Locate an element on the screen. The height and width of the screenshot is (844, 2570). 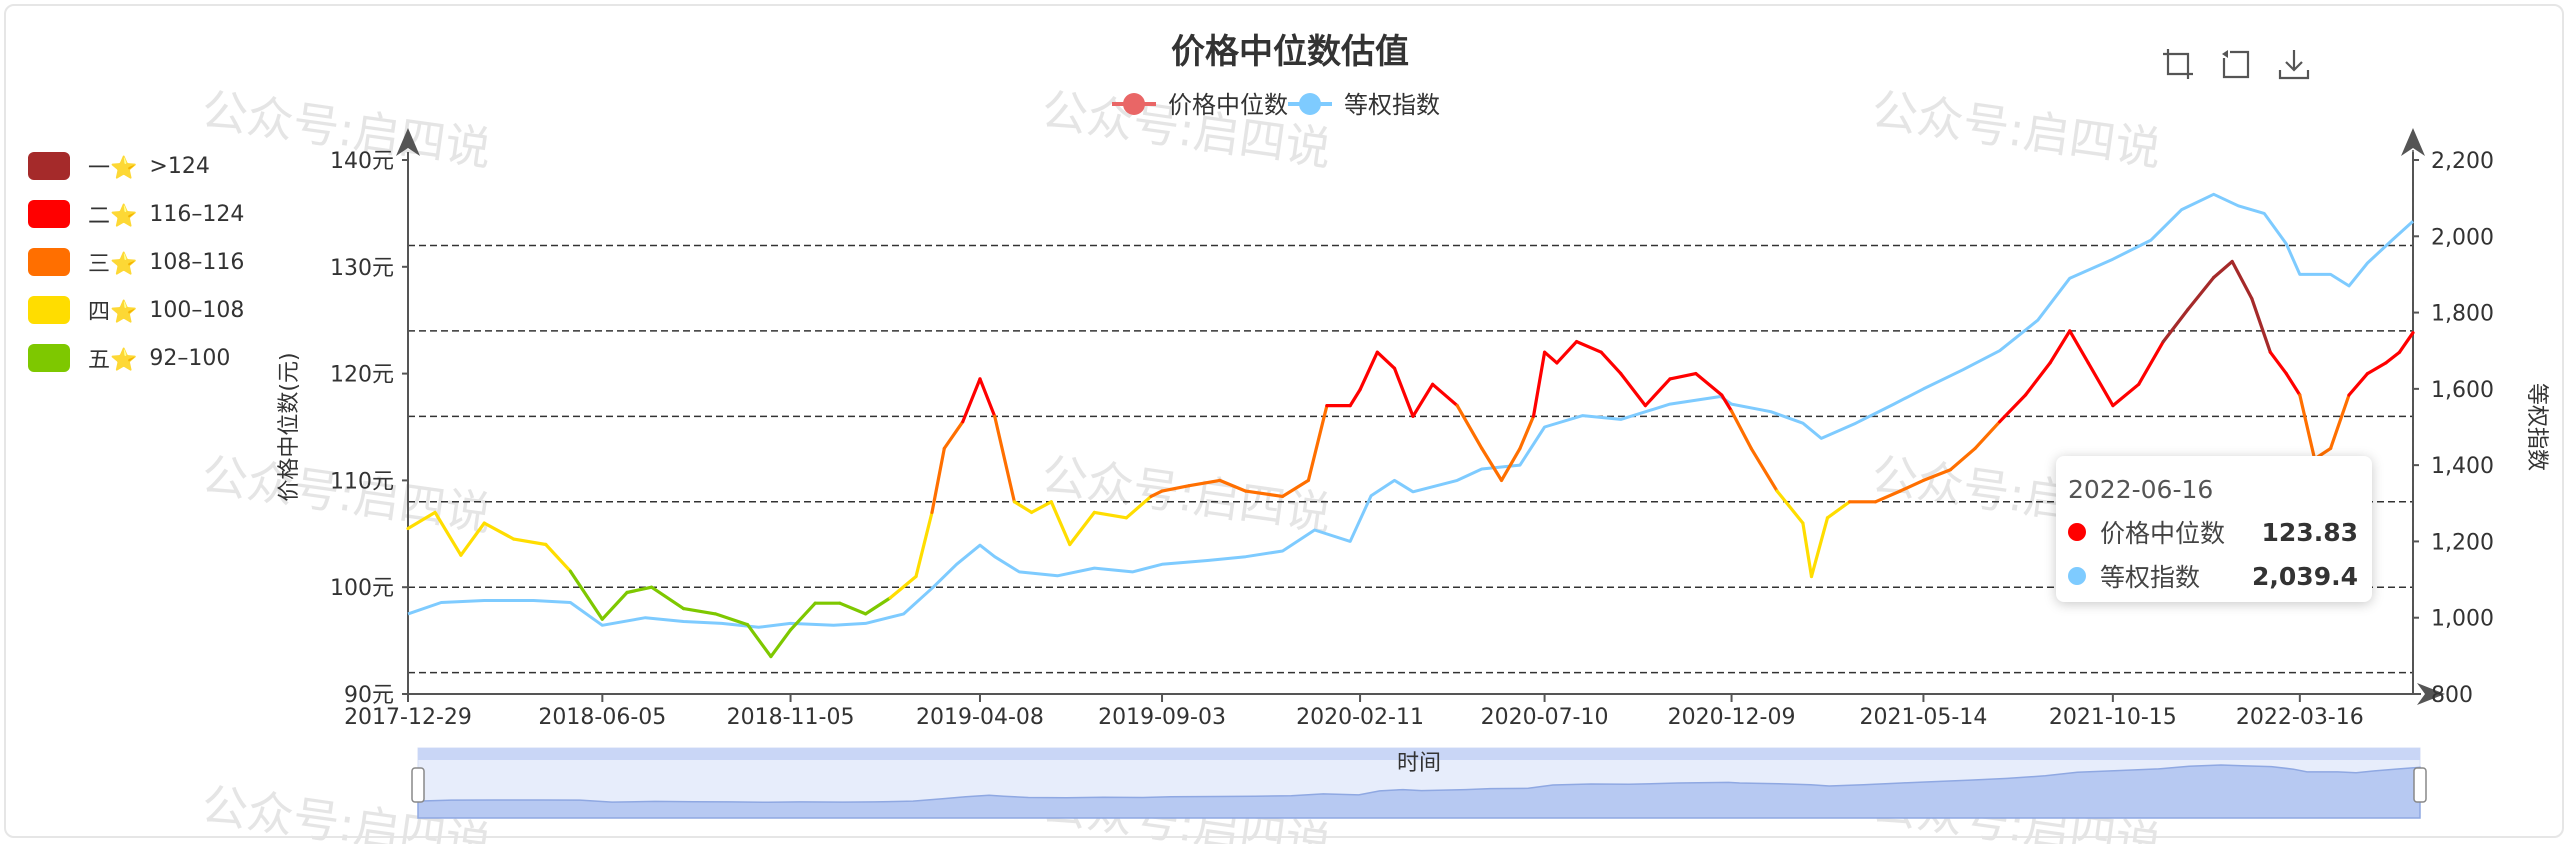
legend-item: 价格中位数 is located at coordinates (1200, 105).